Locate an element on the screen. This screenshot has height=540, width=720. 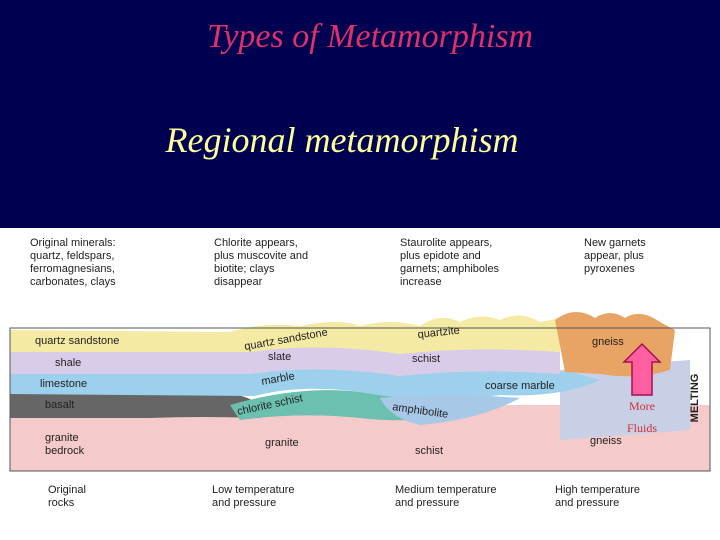
footer-text: Low temperature and pressure is located at coordinates (253, 496).